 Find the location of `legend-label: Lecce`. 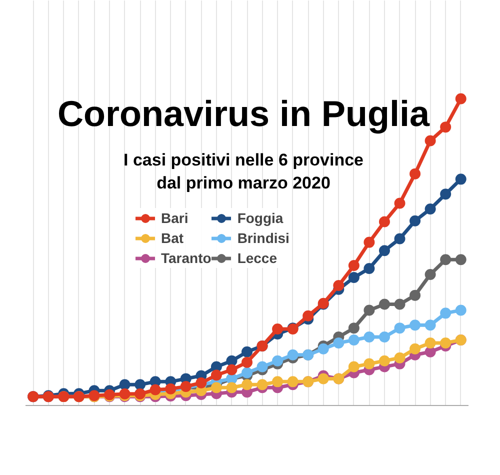

legend-label: Lecce is located at coordinates (257, 258).